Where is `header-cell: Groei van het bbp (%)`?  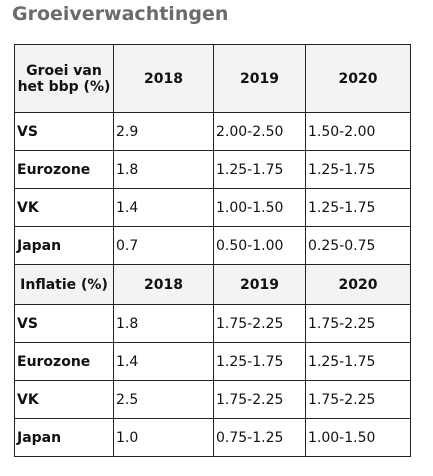 header-cell: Groei van het bbp (%) is located at coordinates (64, 78).